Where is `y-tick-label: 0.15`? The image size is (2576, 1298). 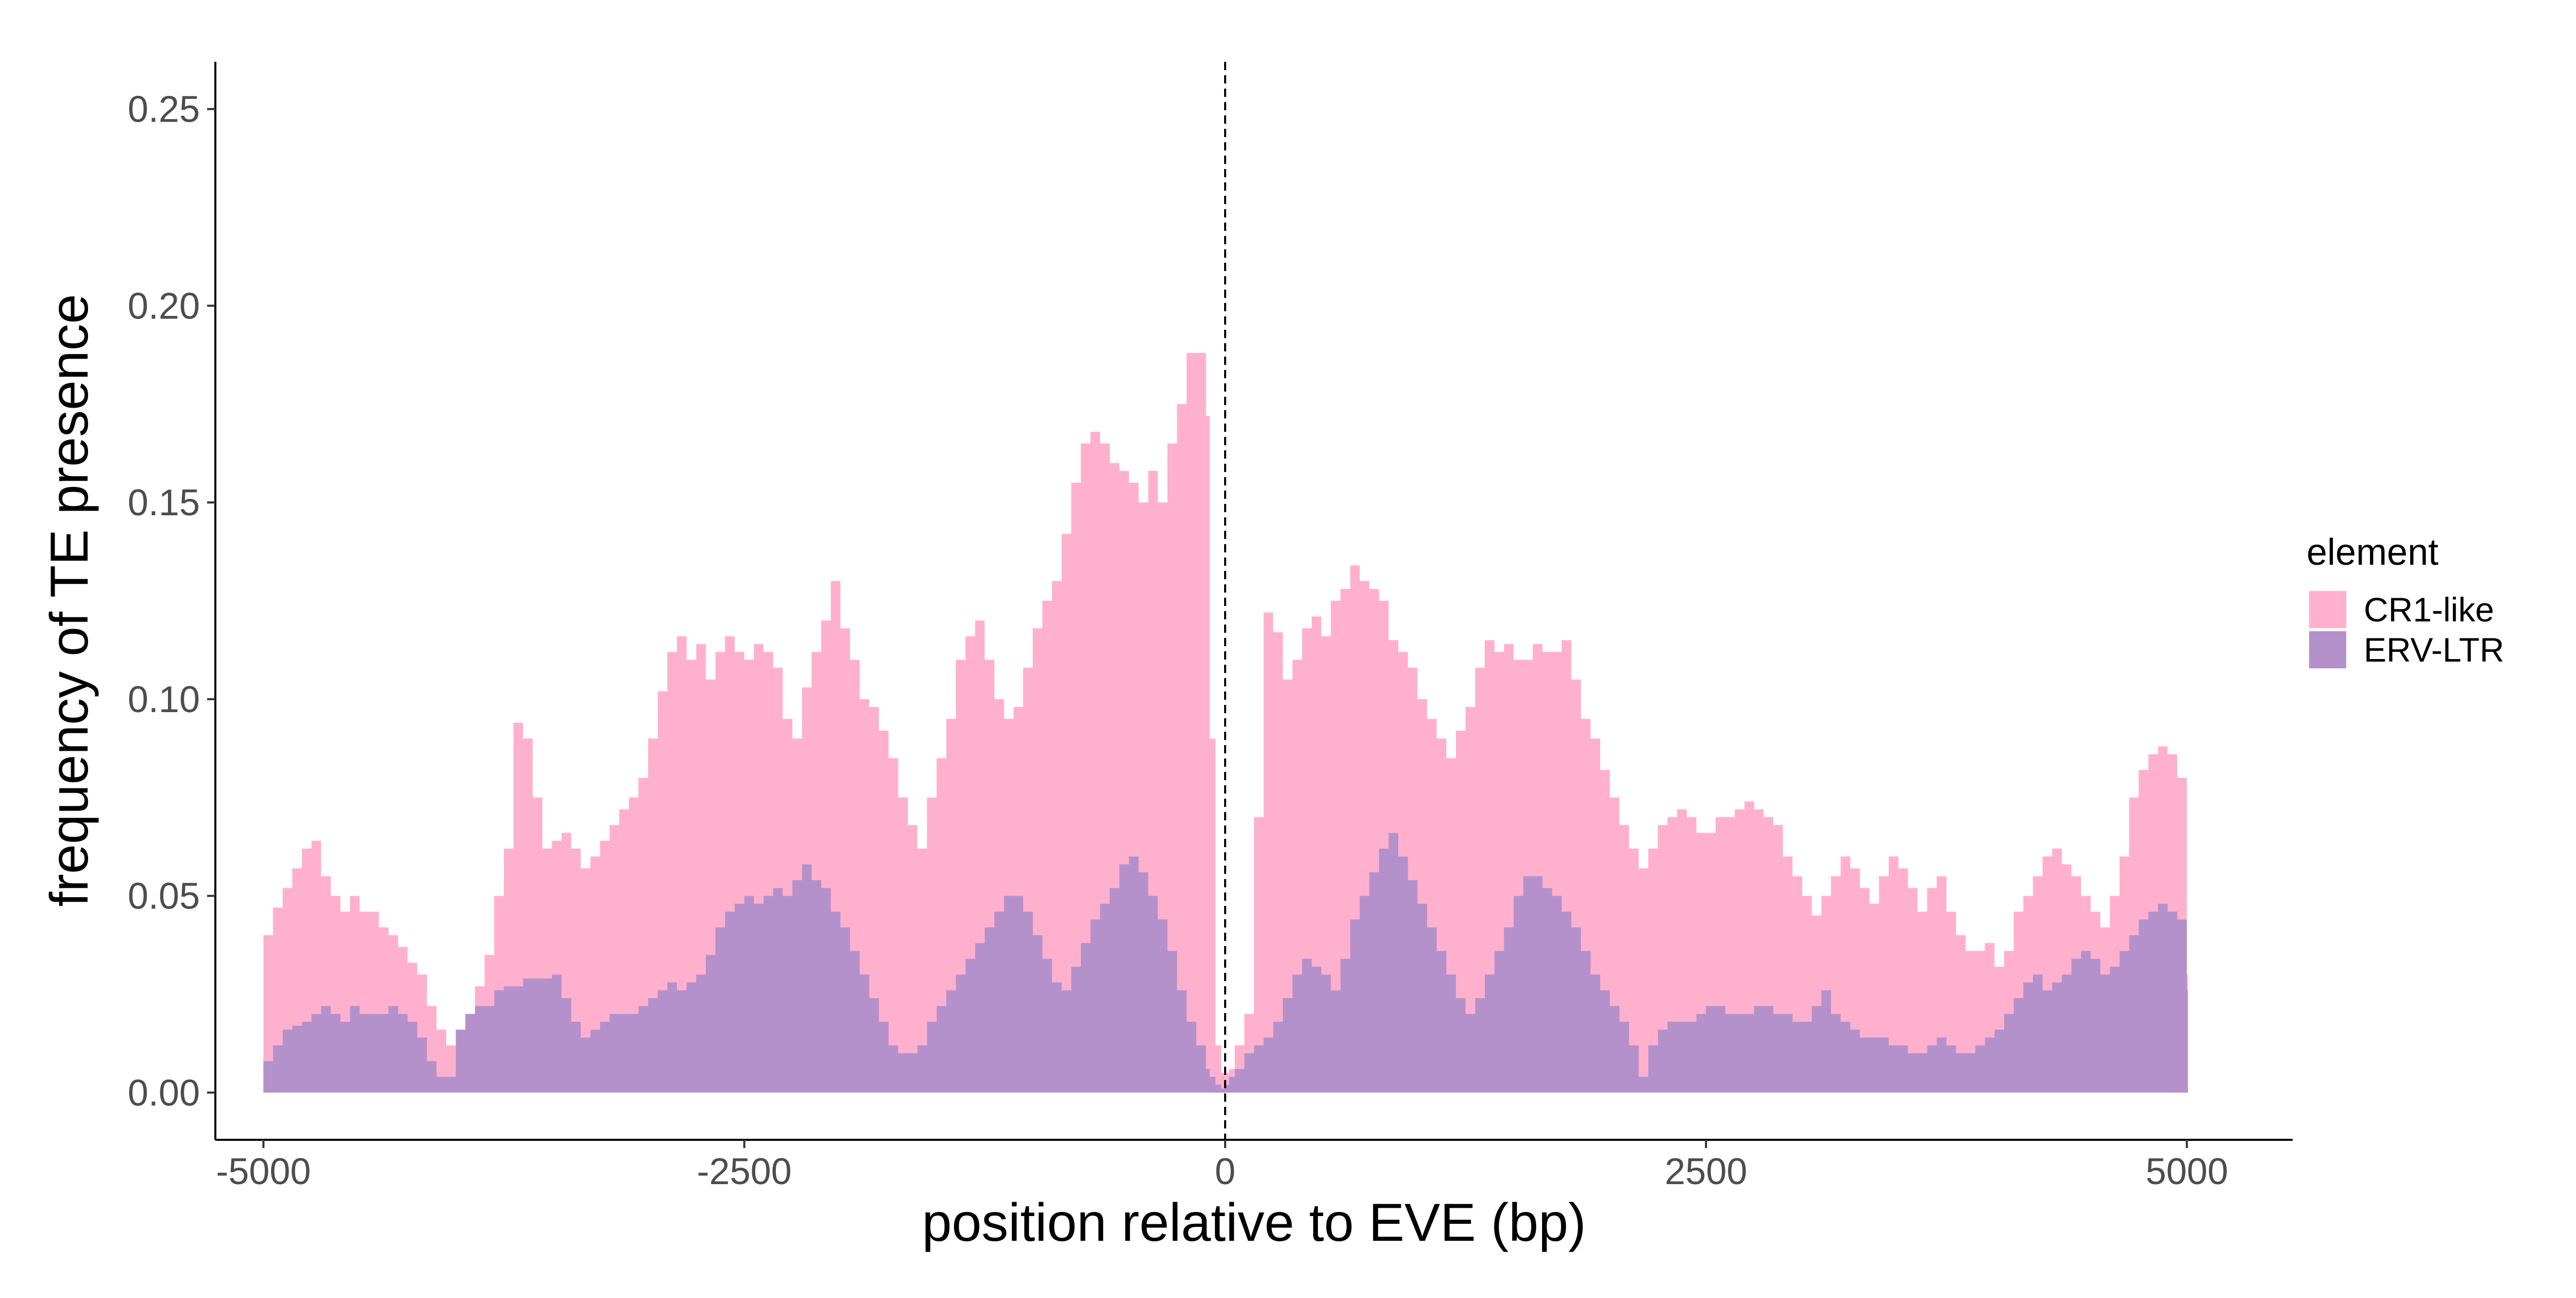 y-tick-label: 0.15 is located at coordinates (164, 503).